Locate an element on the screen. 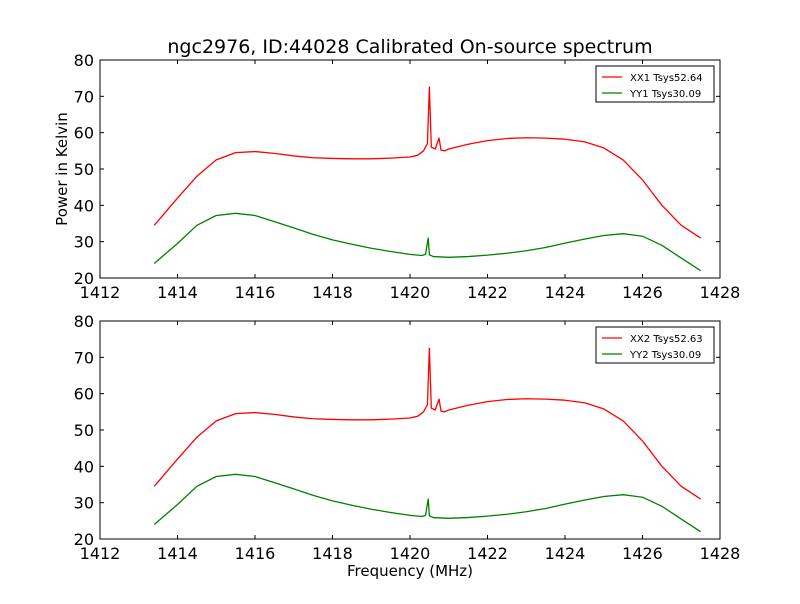 The width and height of the screenshot is (800, 604). legend-label-1: XX2 Tsys52.63 is located at coordinates (666, 339).